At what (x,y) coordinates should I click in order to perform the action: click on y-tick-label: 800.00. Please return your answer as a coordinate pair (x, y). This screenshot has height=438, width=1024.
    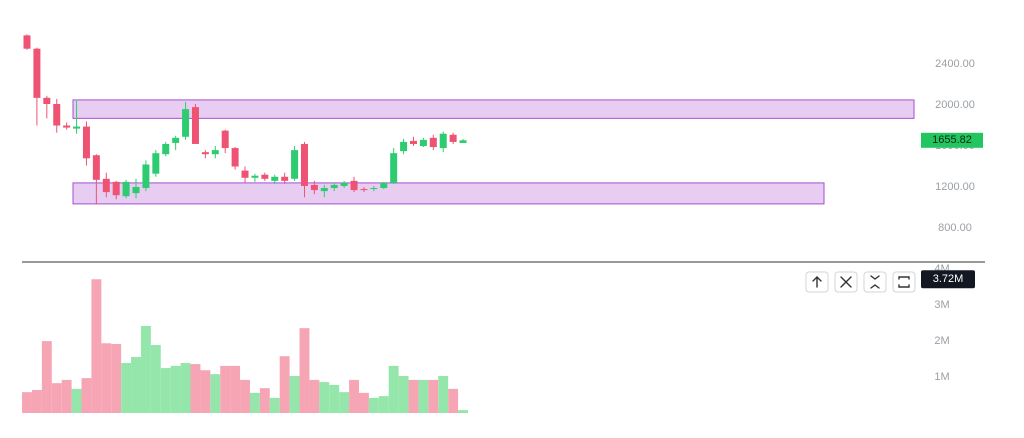
    Looking at the image, I should click on (955, 228).